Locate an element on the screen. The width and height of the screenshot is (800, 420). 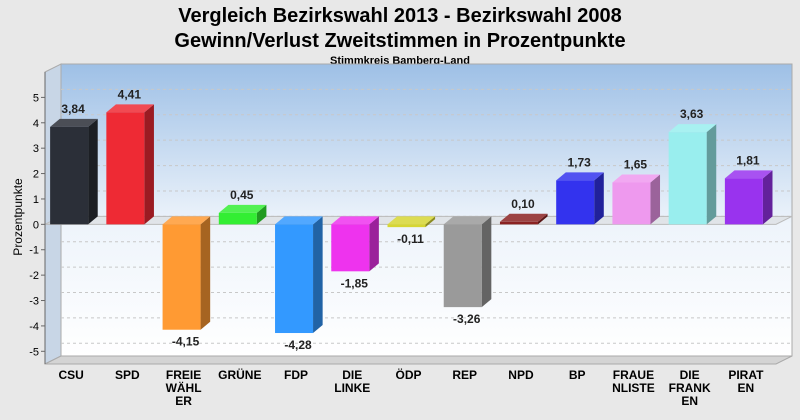
category-label: DIE LINKE is located at coordinates (352, 381).